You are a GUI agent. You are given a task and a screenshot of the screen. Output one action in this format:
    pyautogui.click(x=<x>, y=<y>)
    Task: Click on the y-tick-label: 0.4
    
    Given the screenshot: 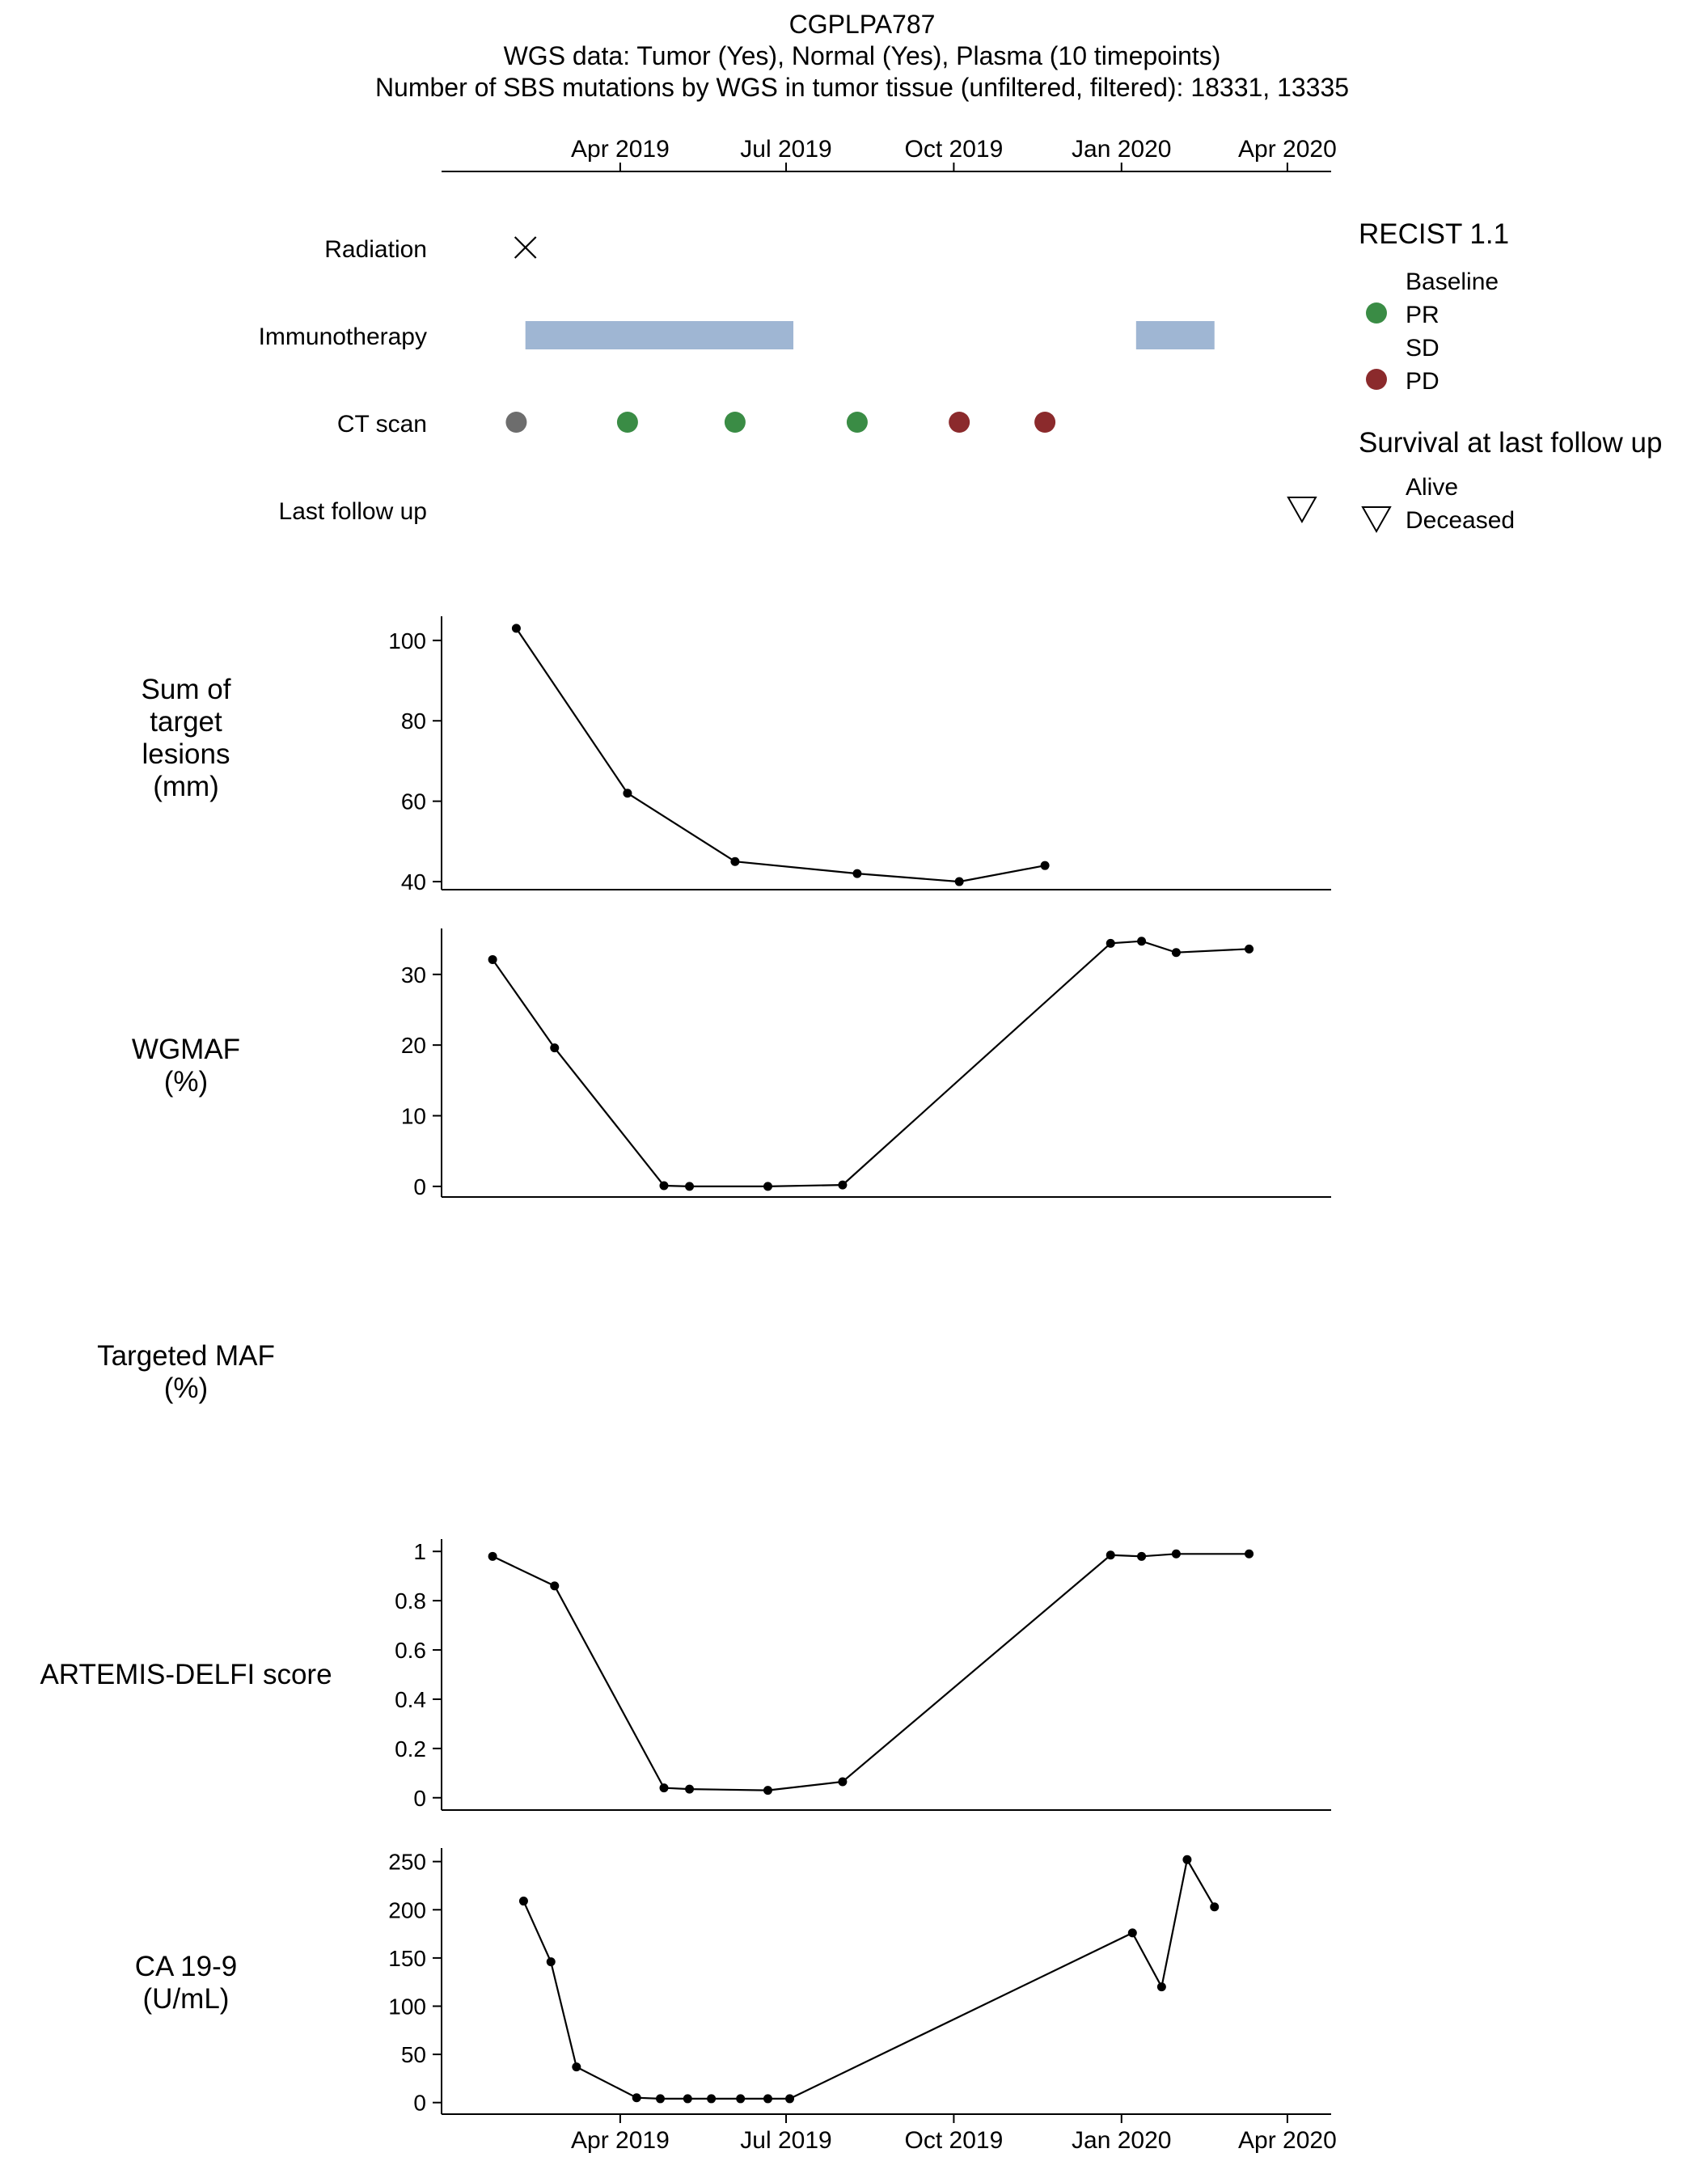 What is the action you would take?
    pyautogui.click(x=410, y=1699)
    